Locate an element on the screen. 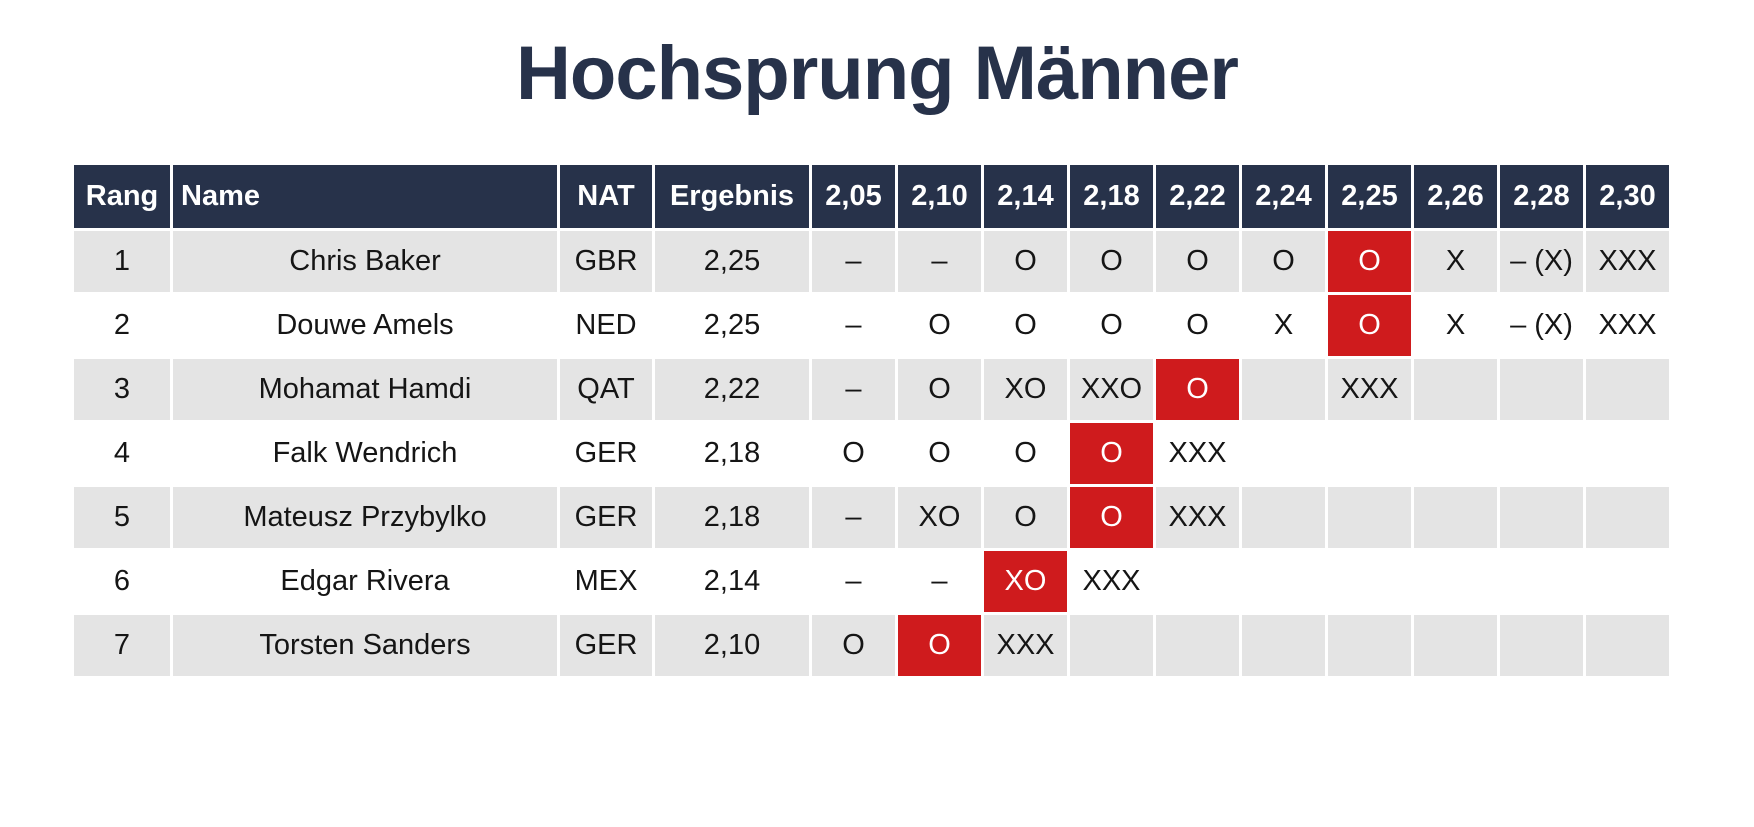 The height and width of the screenshot is (827, 1754). rank-cell: 7 is located at coordinates (122, 645).